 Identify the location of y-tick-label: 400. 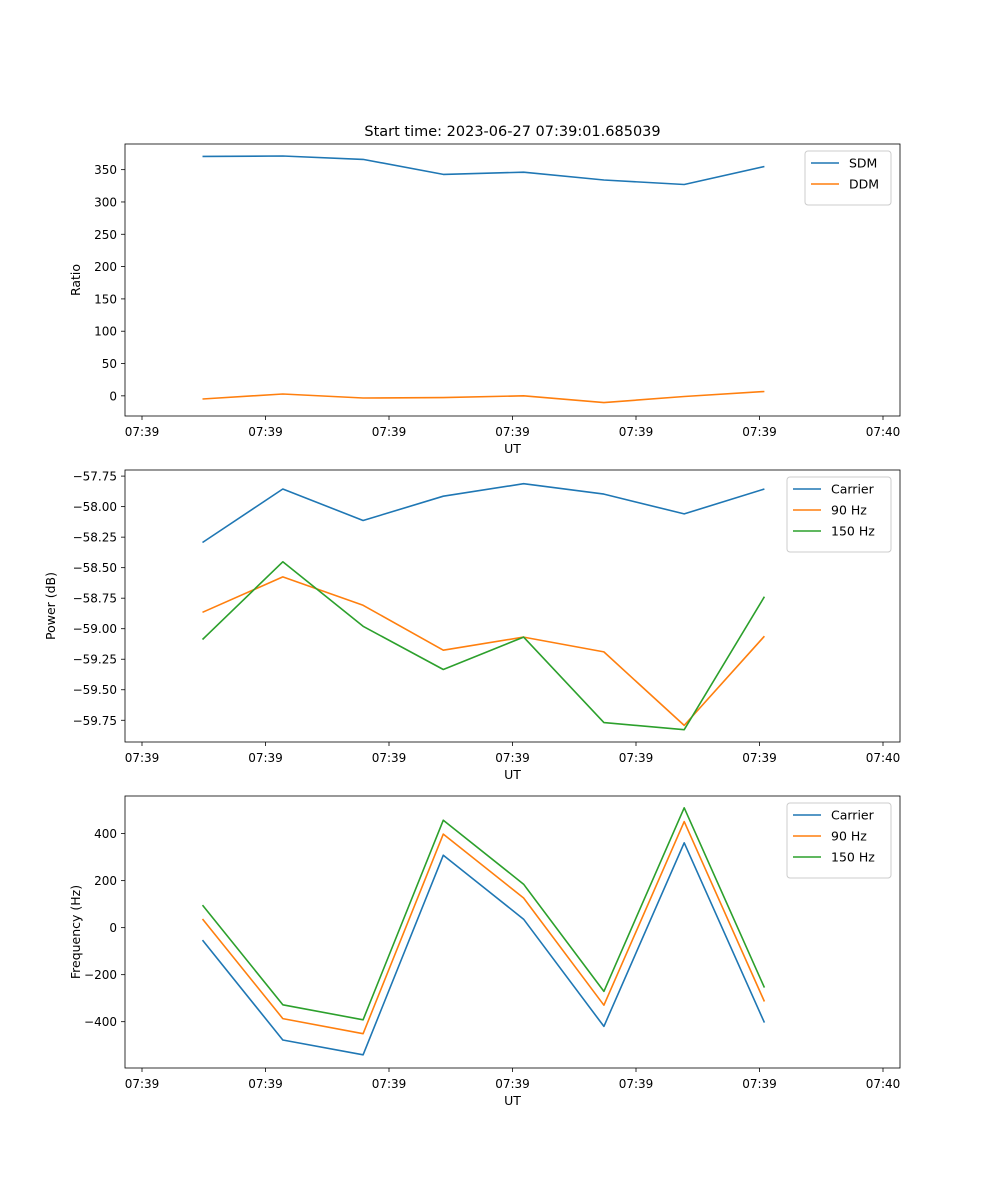
(105, 834).